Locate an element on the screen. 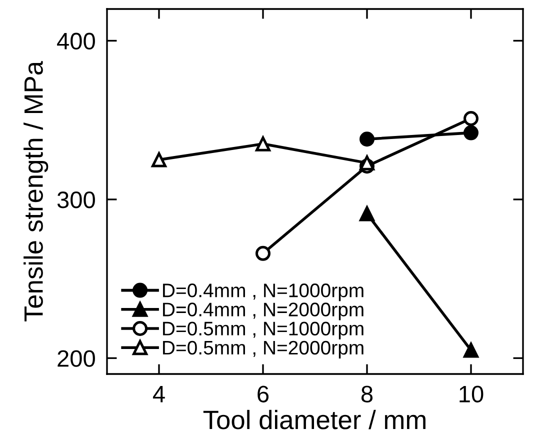  x-tick-label: 4 is located at coordinates (158, 394).